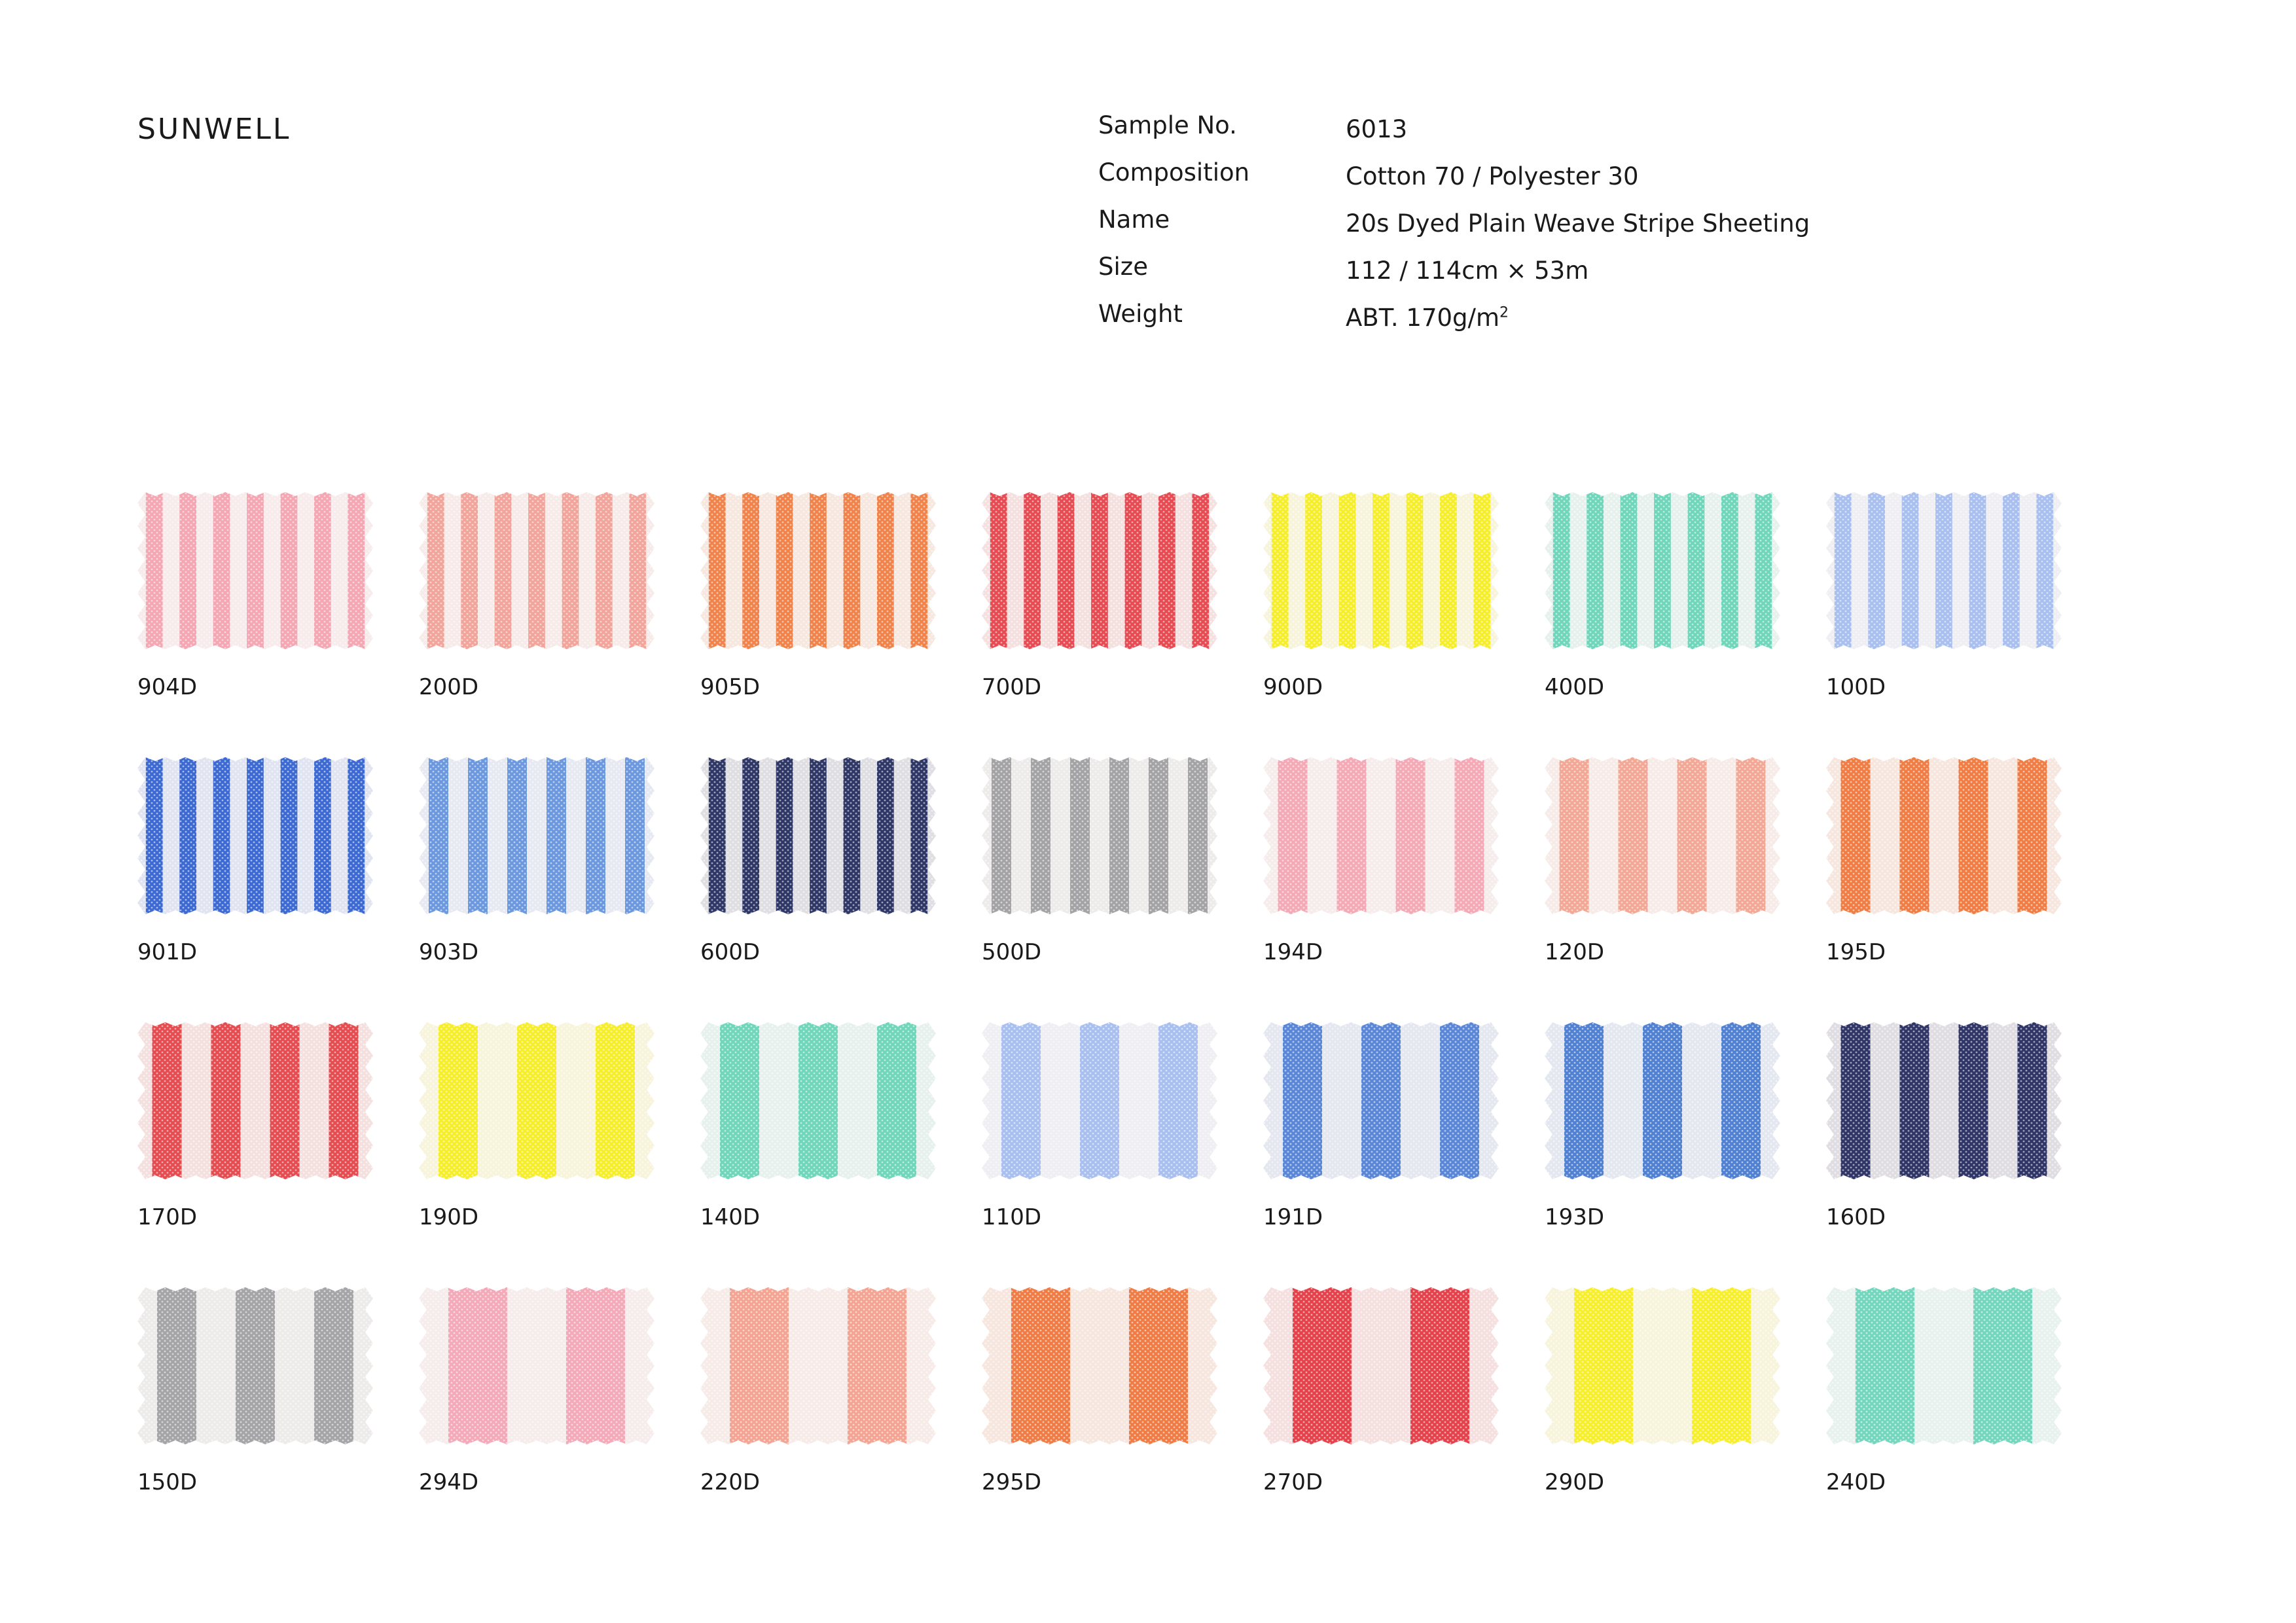 Image resolution: width=2296 pixels, height=1623 pixels. I want to click on fabric-swatch: 220D, so click(818, 1391).